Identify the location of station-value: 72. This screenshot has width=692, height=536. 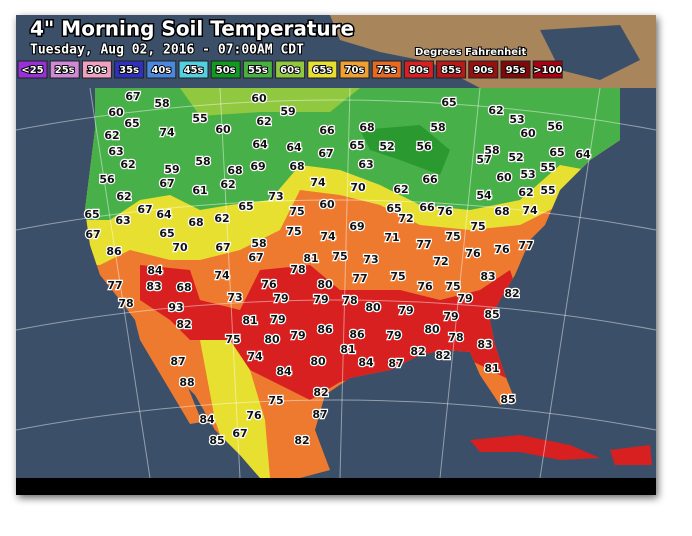
(440, 261).